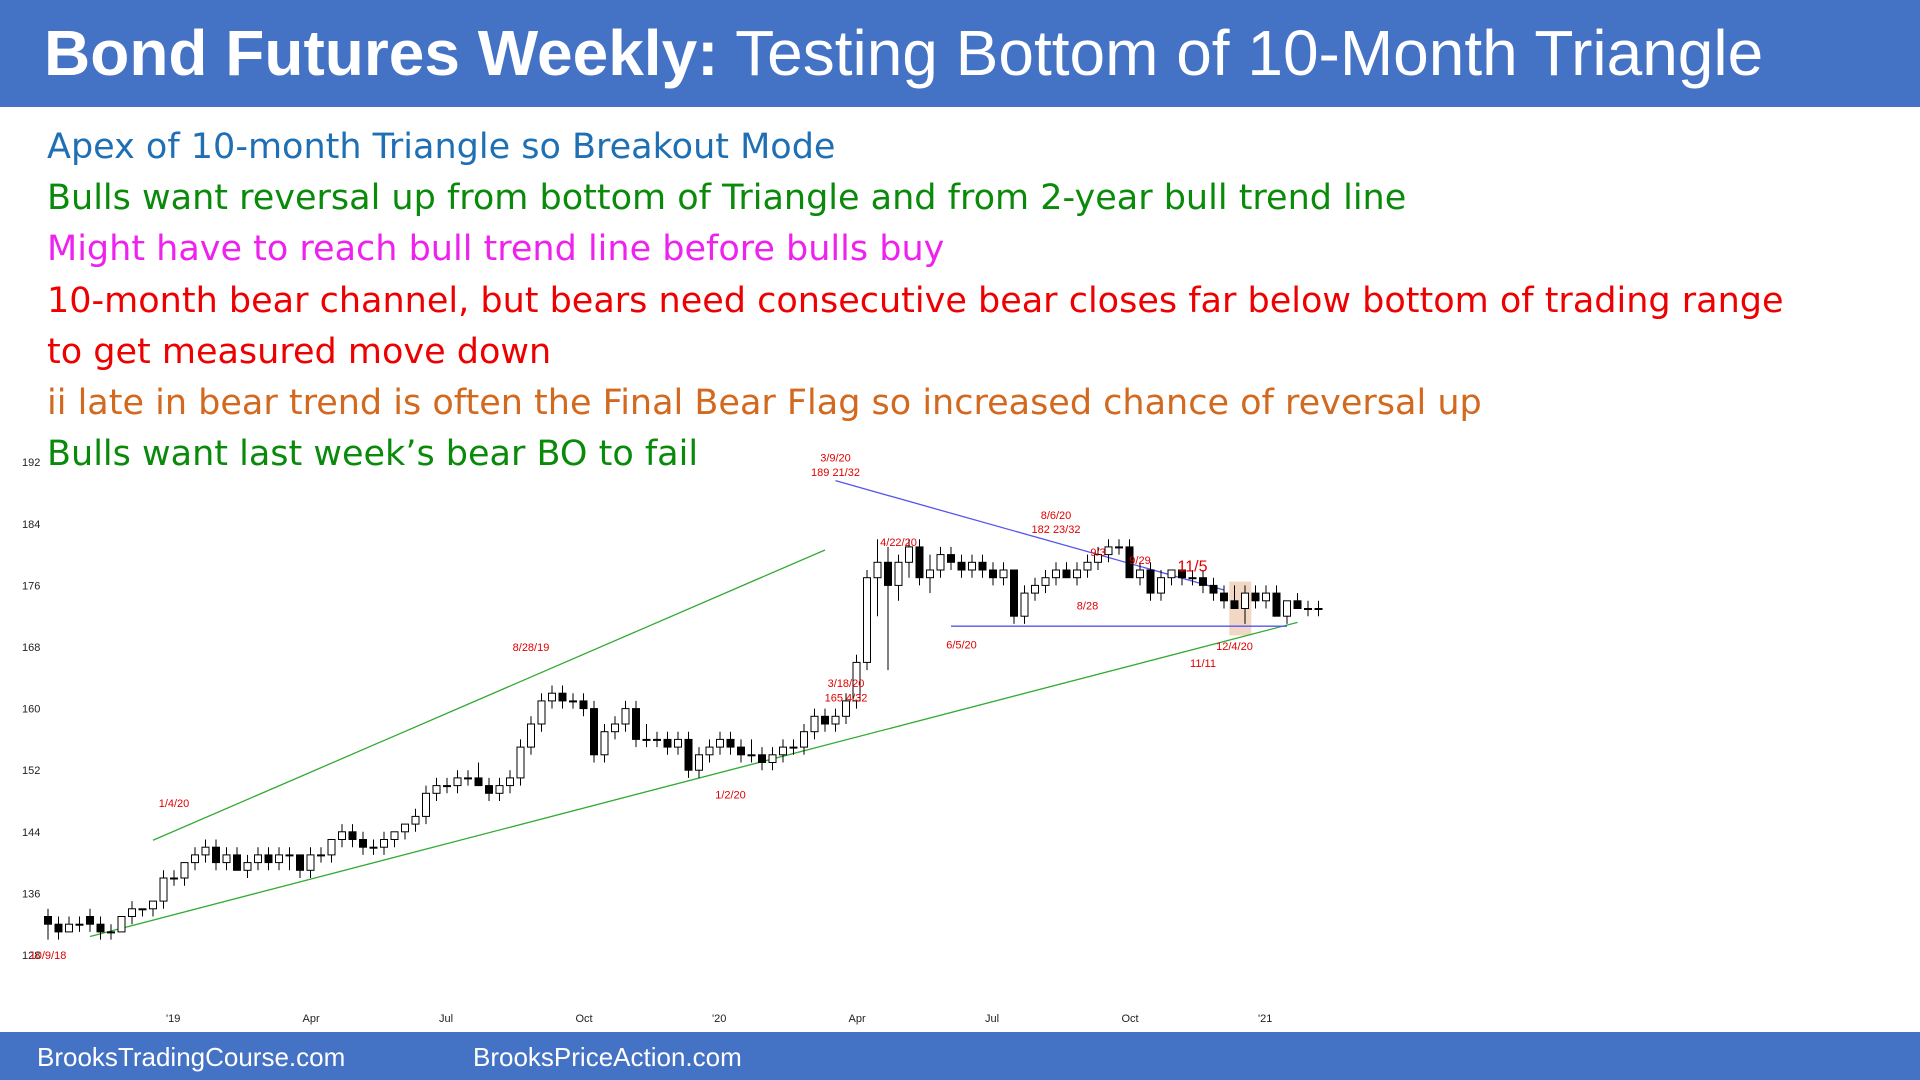 This screenshot has height=1080, width=1920. I want to click on chart-annotation: 182 23/32, so click(1056, 530).